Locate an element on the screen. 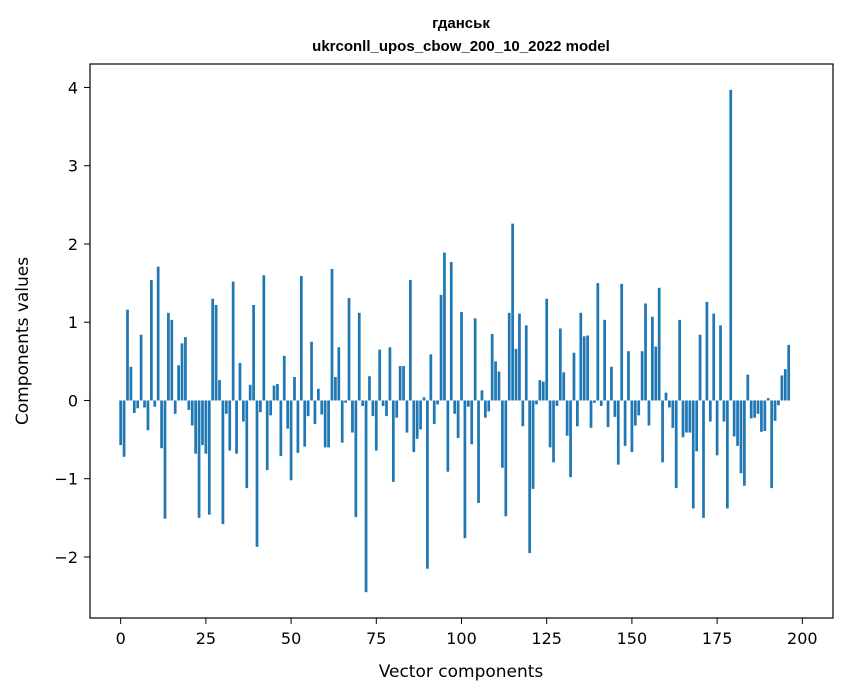 This screenshot has height=696, width=847. x-tick-label-150: 150 is located at coordinates (632, 638).